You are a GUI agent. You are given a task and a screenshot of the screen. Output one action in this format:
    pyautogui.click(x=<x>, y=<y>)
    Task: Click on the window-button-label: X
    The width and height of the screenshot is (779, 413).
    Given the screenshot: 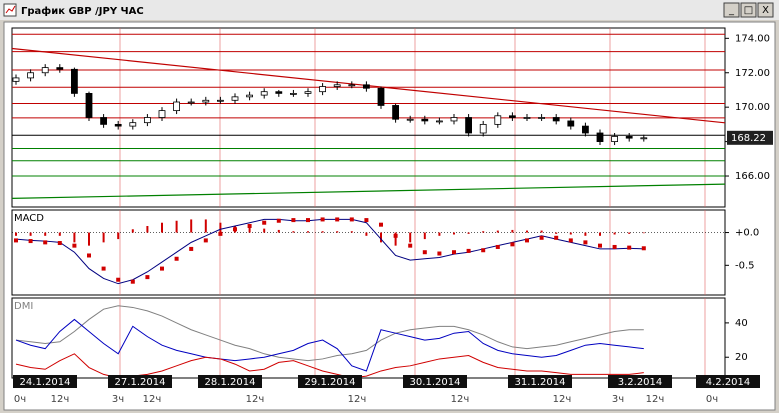 What is the action you would take?
    pyautogui.click(x=765, y=10)
    